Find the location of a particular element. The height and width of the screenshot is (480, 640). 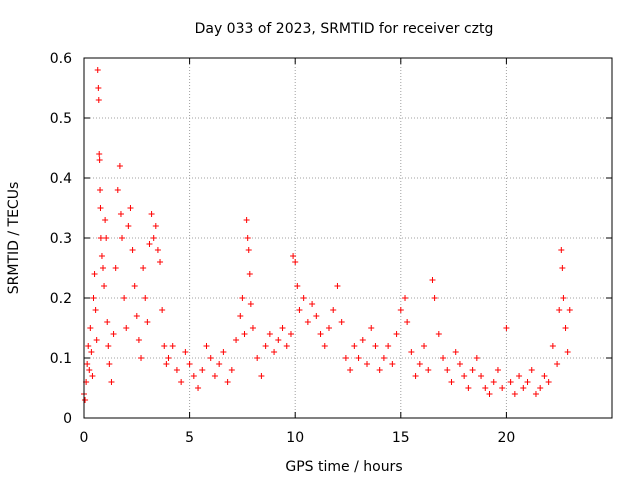

x-tick-label: 10 is located at coordinates (295, 438).